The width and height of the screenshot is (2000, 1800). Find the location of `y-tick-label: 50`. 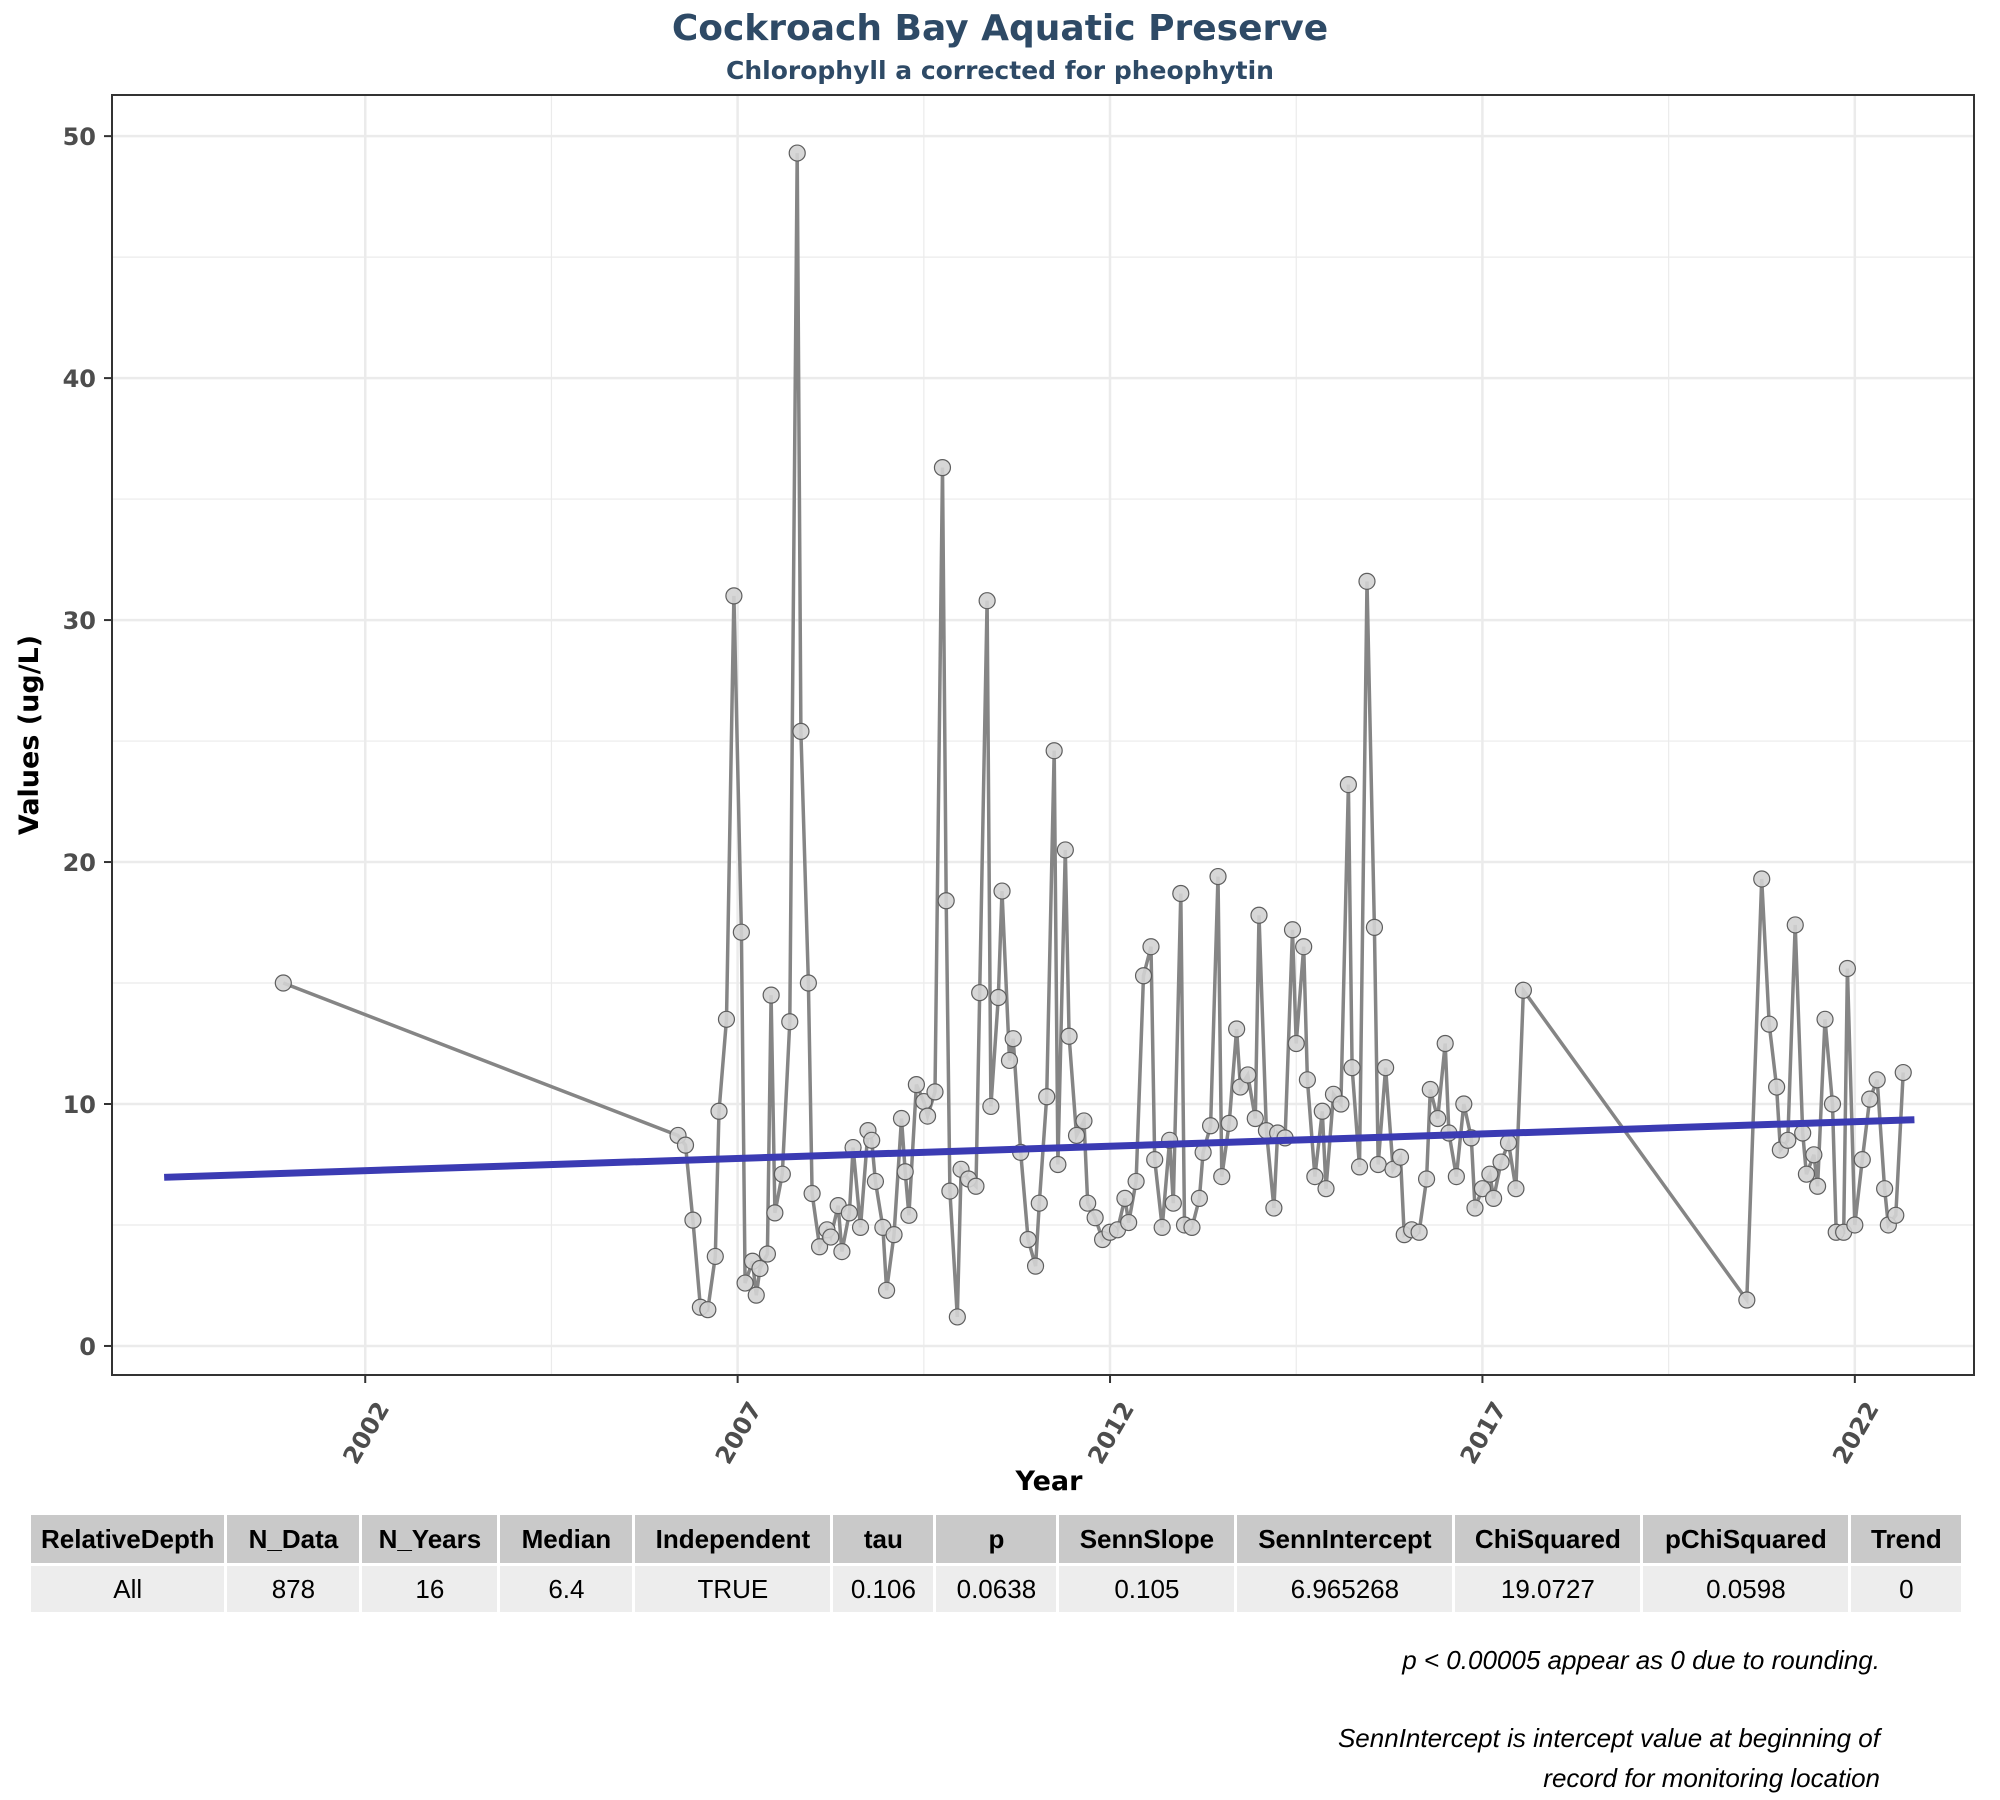

y-tick-label: 50 is located at coordinates (79, 137).